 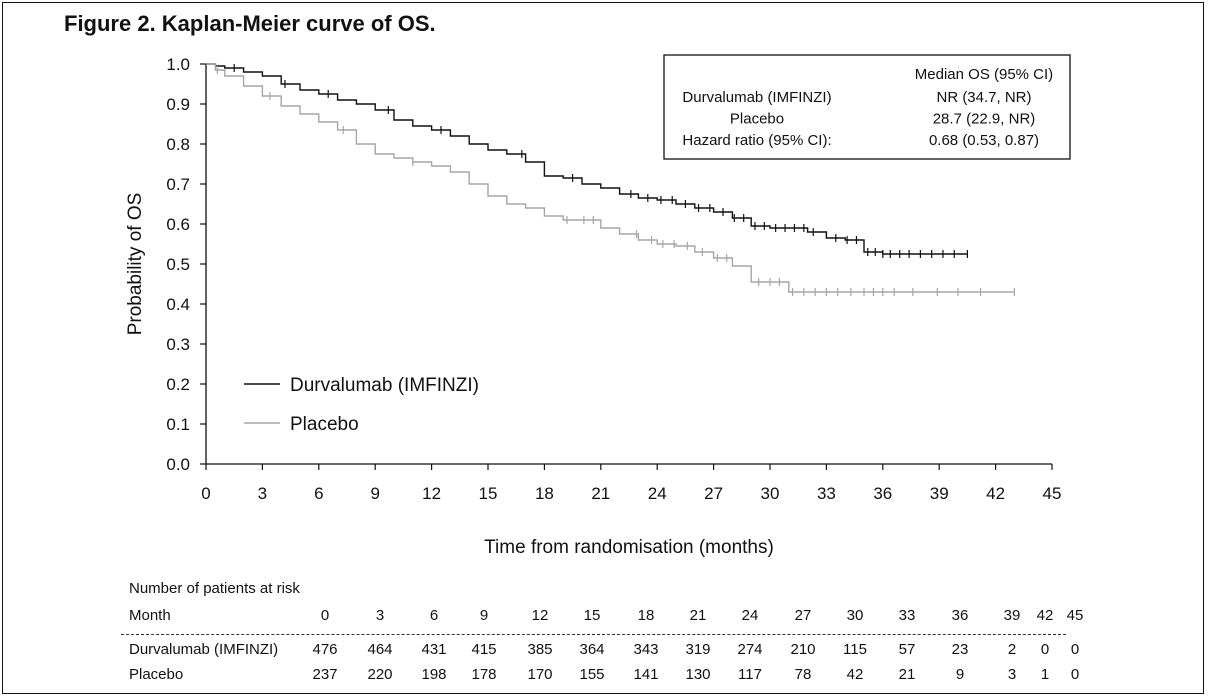 I want to click on annotation-row-value: NR (34.7, NR), so click(x=983, y=97).